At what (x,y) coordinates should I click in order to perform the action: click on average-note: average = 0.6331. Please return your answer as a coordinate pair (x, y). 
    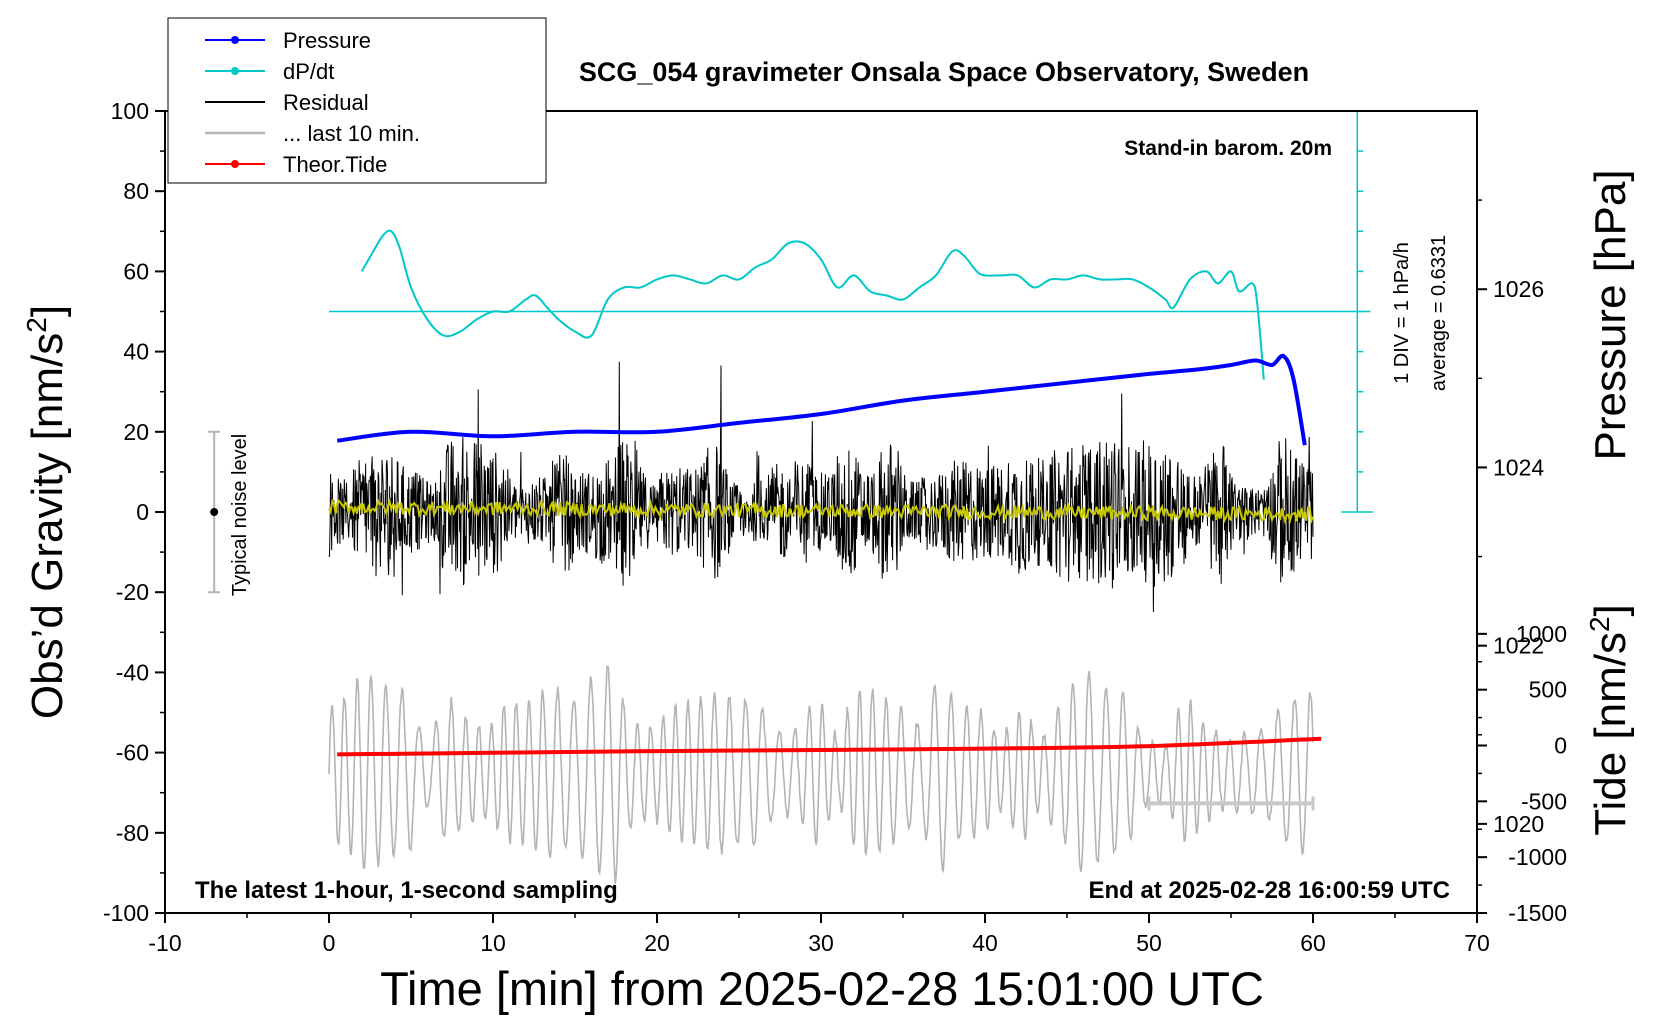
    Looking at the image, I should click on (1439, 313).